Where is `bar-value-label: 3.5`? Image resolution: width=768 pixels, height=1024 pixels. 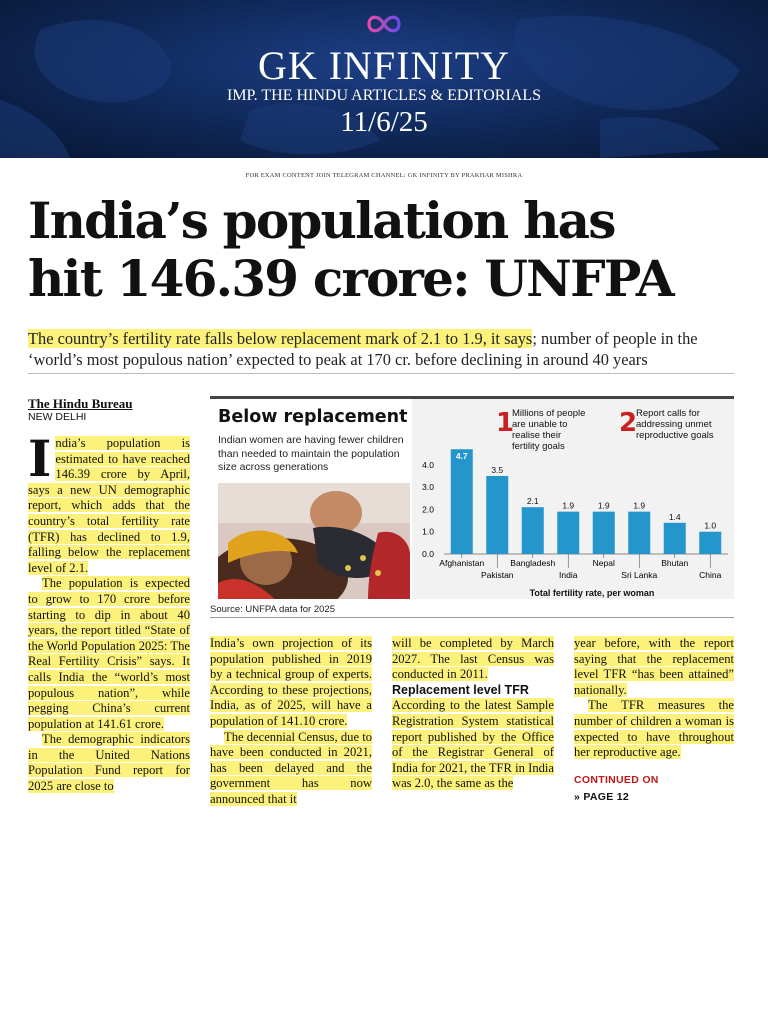
bar-value-label: 3.5 is located at coordinates (497, 470).